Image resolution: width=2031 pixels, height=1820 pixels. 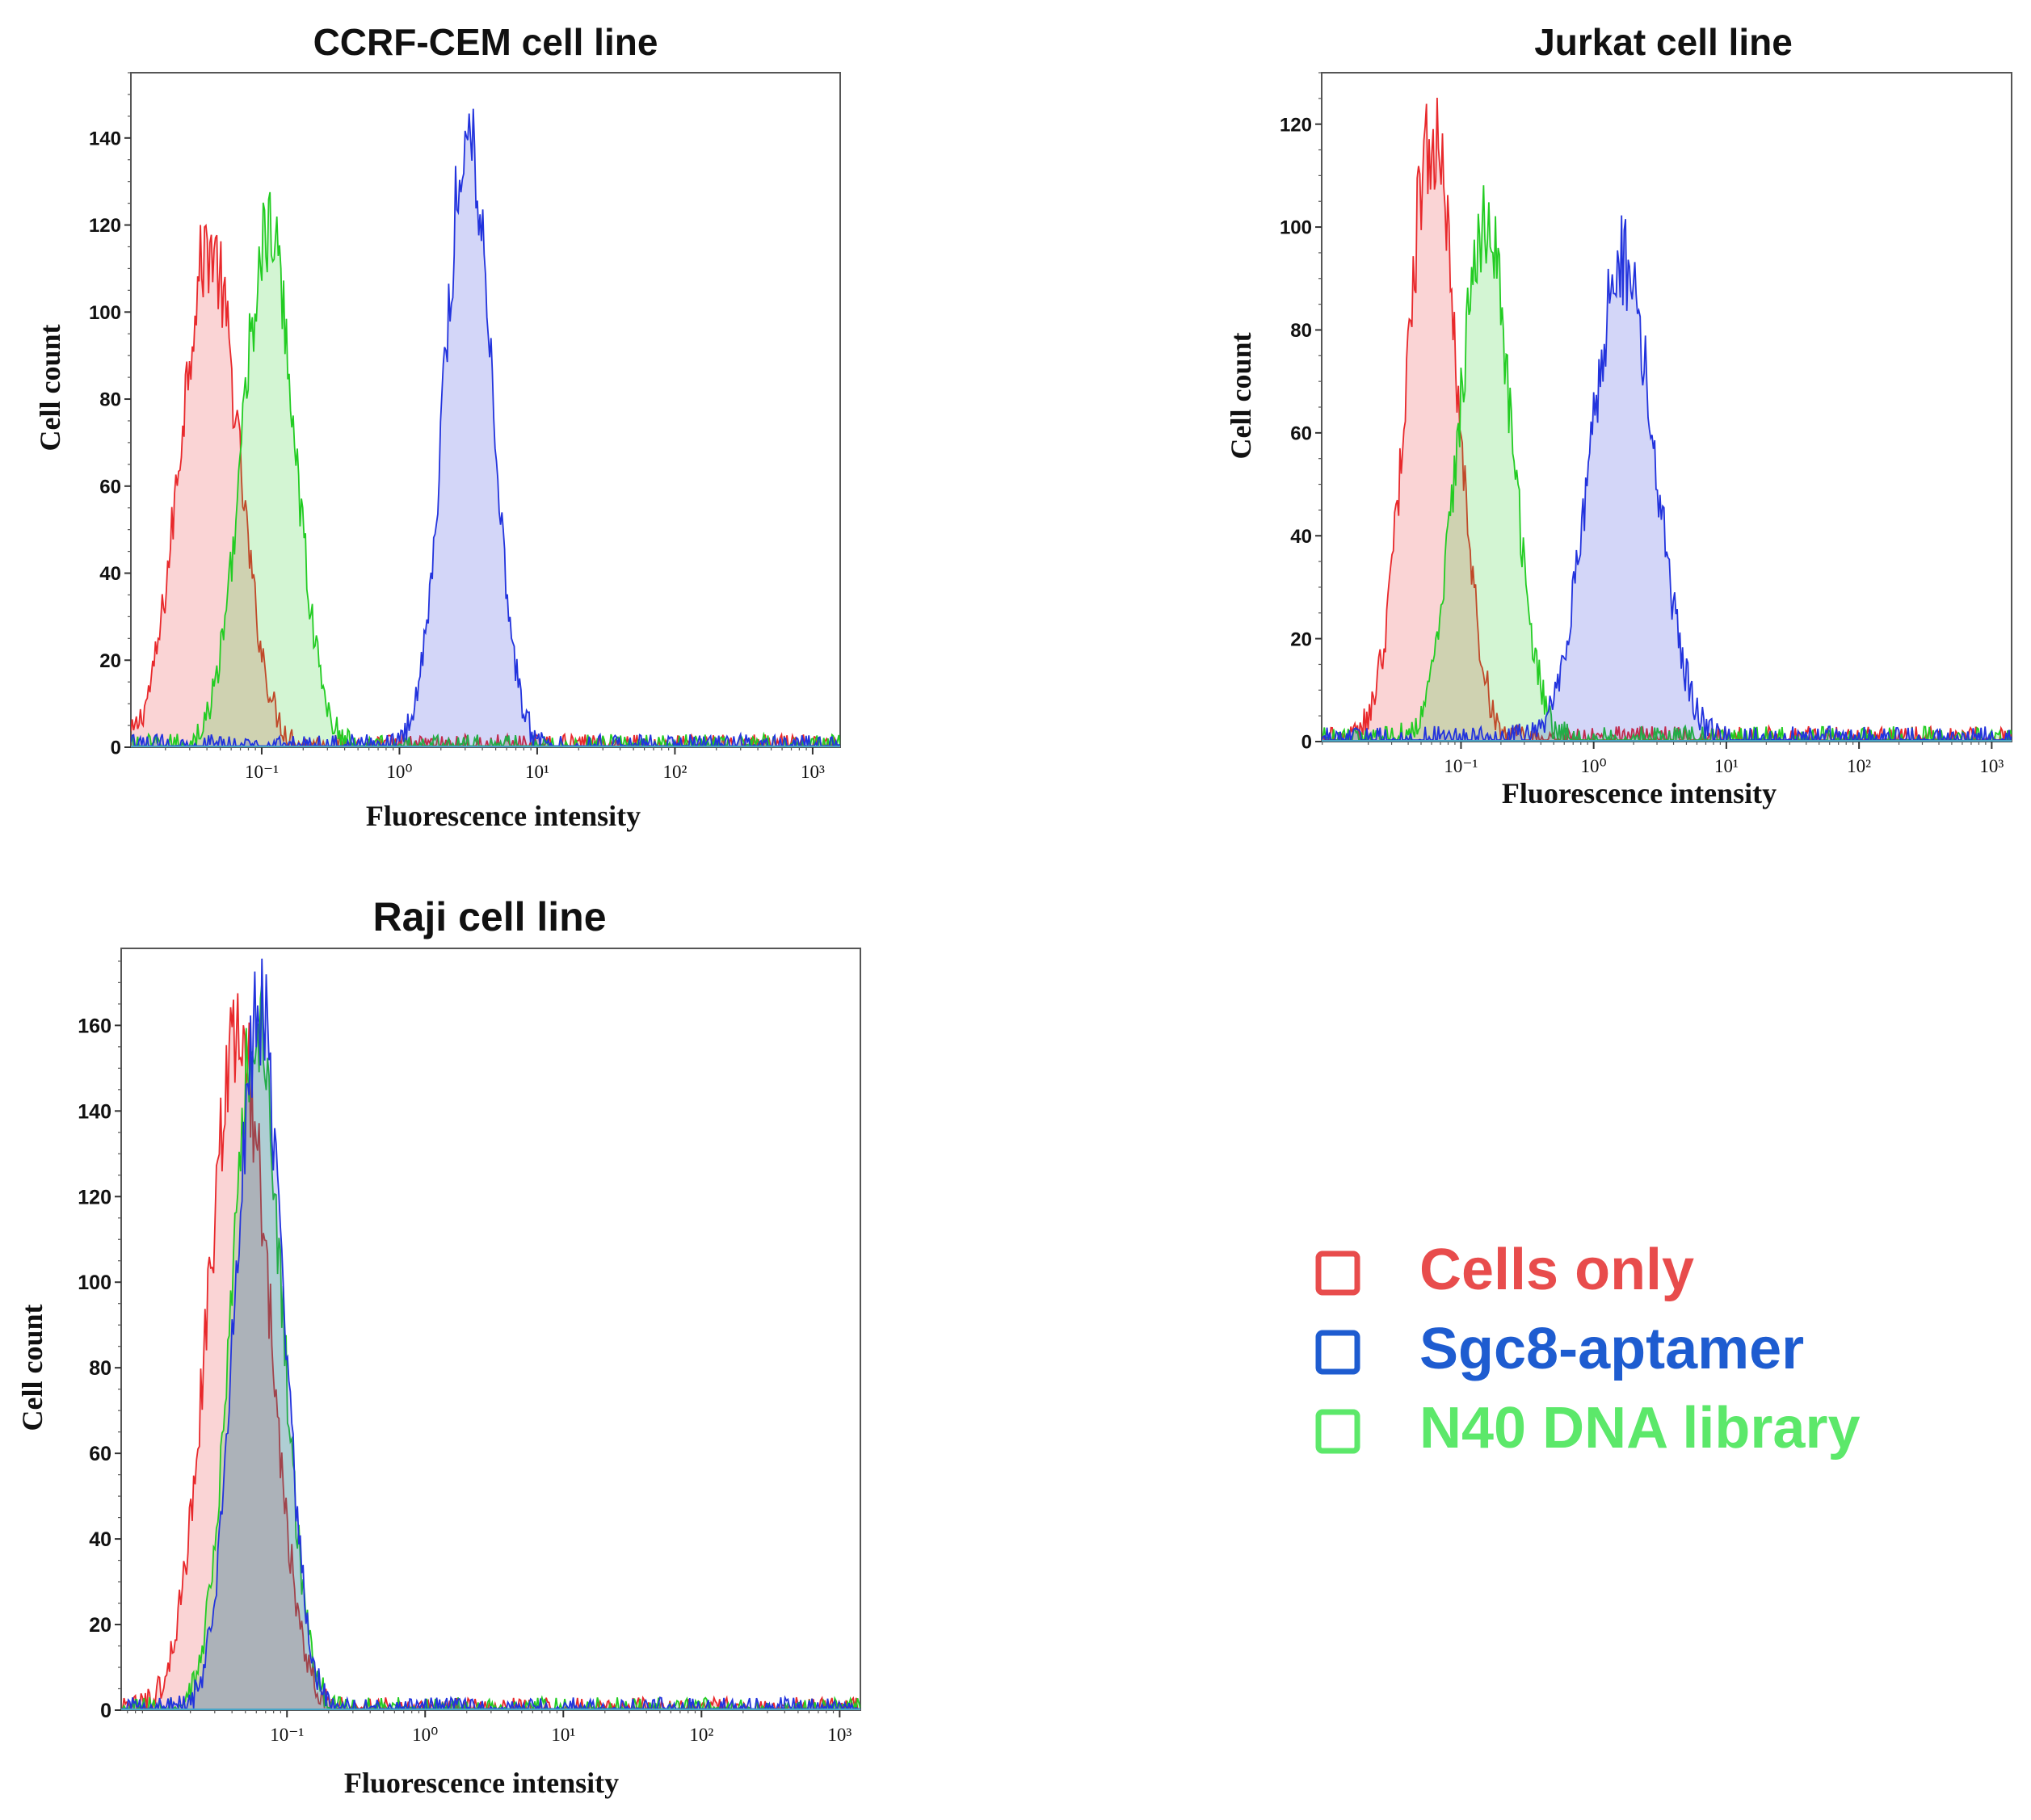 I want to click on fill-n40-library-jurkat, so click(x=1667, y=463).